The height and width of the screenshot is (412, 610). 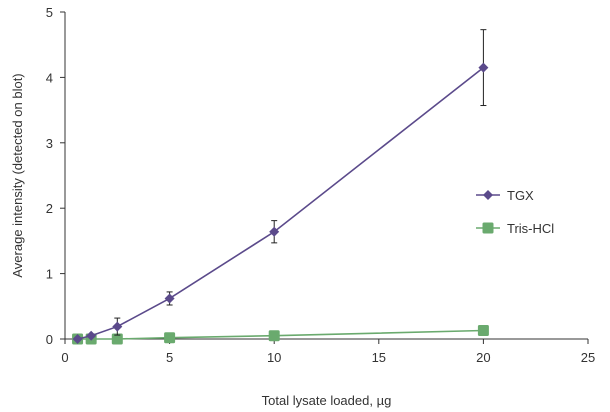 I want to click on y-tick-label: 4, so click(x=49, y=77).